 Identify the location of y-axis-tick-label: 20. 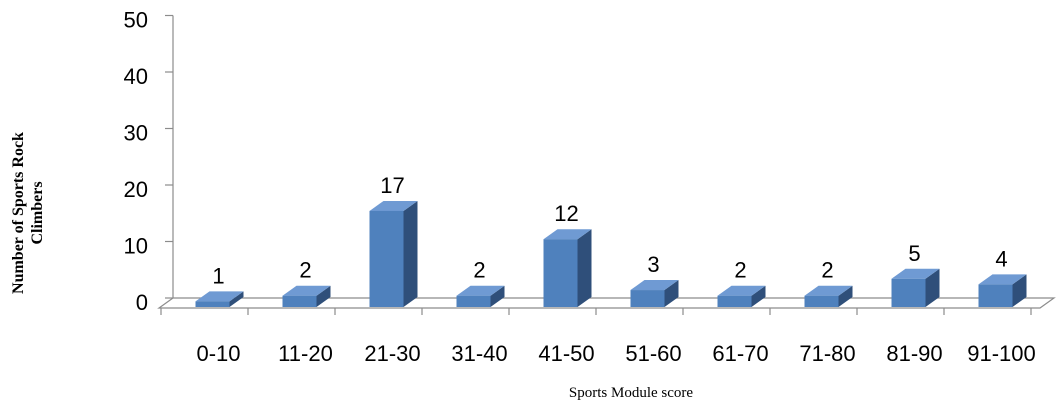
(136, 189).